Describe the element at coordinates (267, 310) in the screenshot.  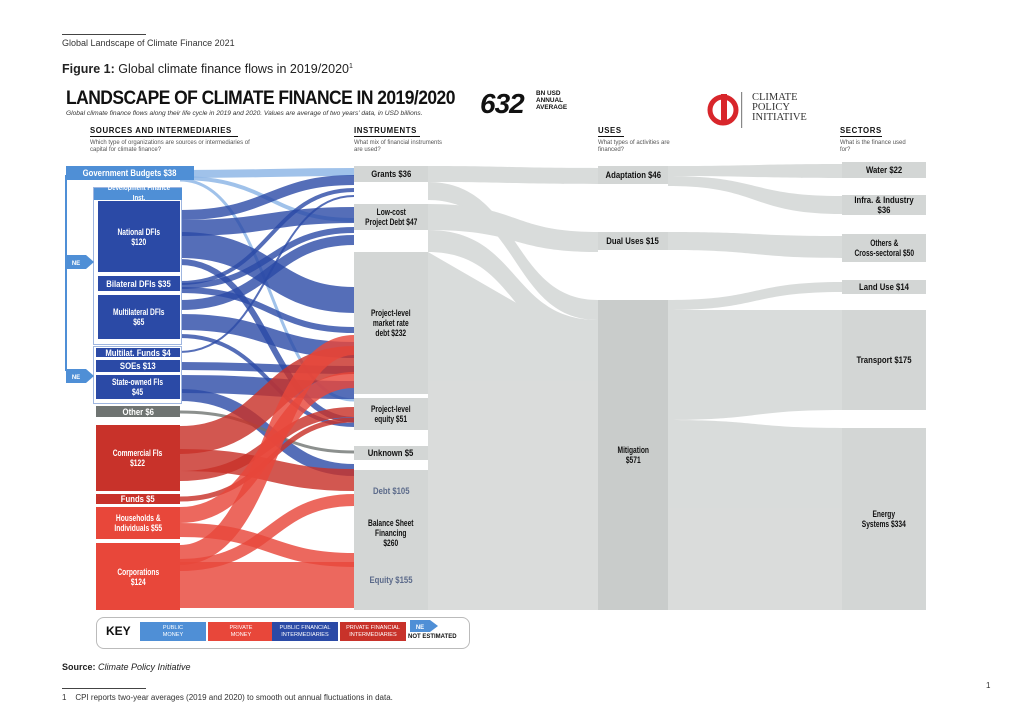
I see `flow-bilateral-market` at that location.